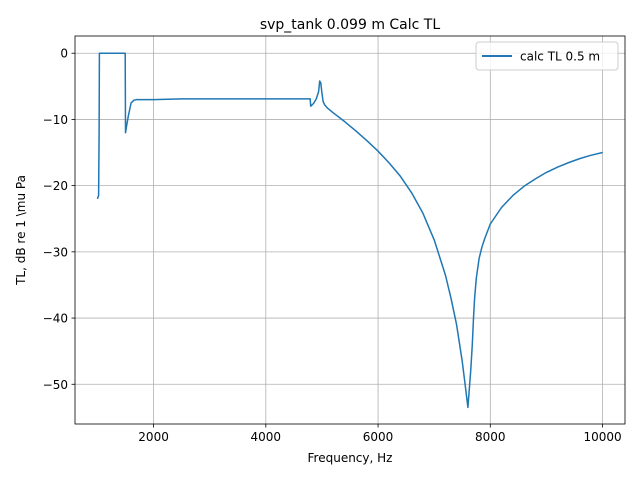 The height and width of the screenshot is (480, 640). Describe the element at coordinates (55, 252) in the screenshot. I see `y-tick-label: −30` at that location.